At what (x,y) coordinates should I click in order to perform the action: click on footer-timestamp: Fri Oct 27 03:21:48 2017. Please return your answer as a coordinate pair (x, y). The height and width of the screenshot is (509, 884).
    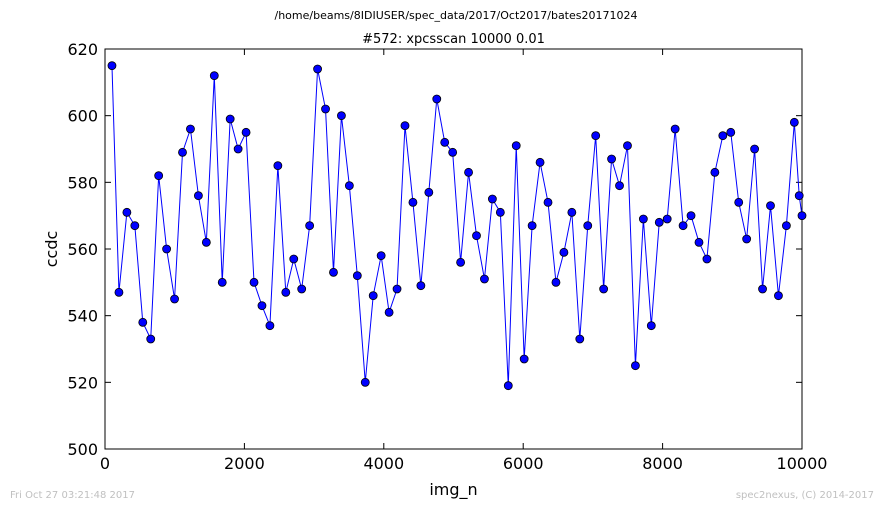
    Looking at the image, I should click on (72, 495).